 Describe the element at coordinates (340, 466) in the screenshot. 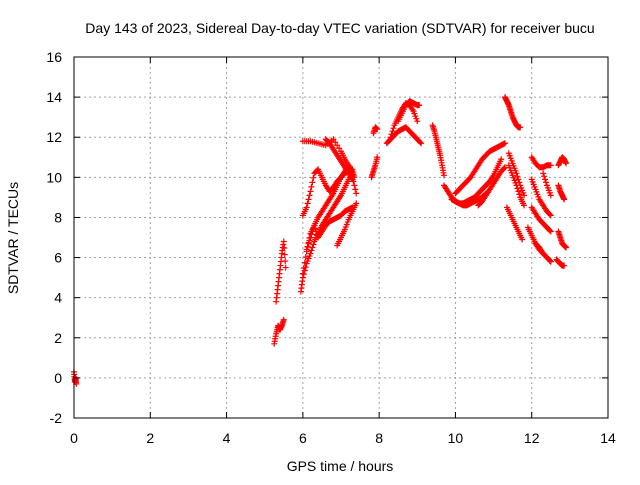

I see `x-axis-label: GPS time / hours` at that location.